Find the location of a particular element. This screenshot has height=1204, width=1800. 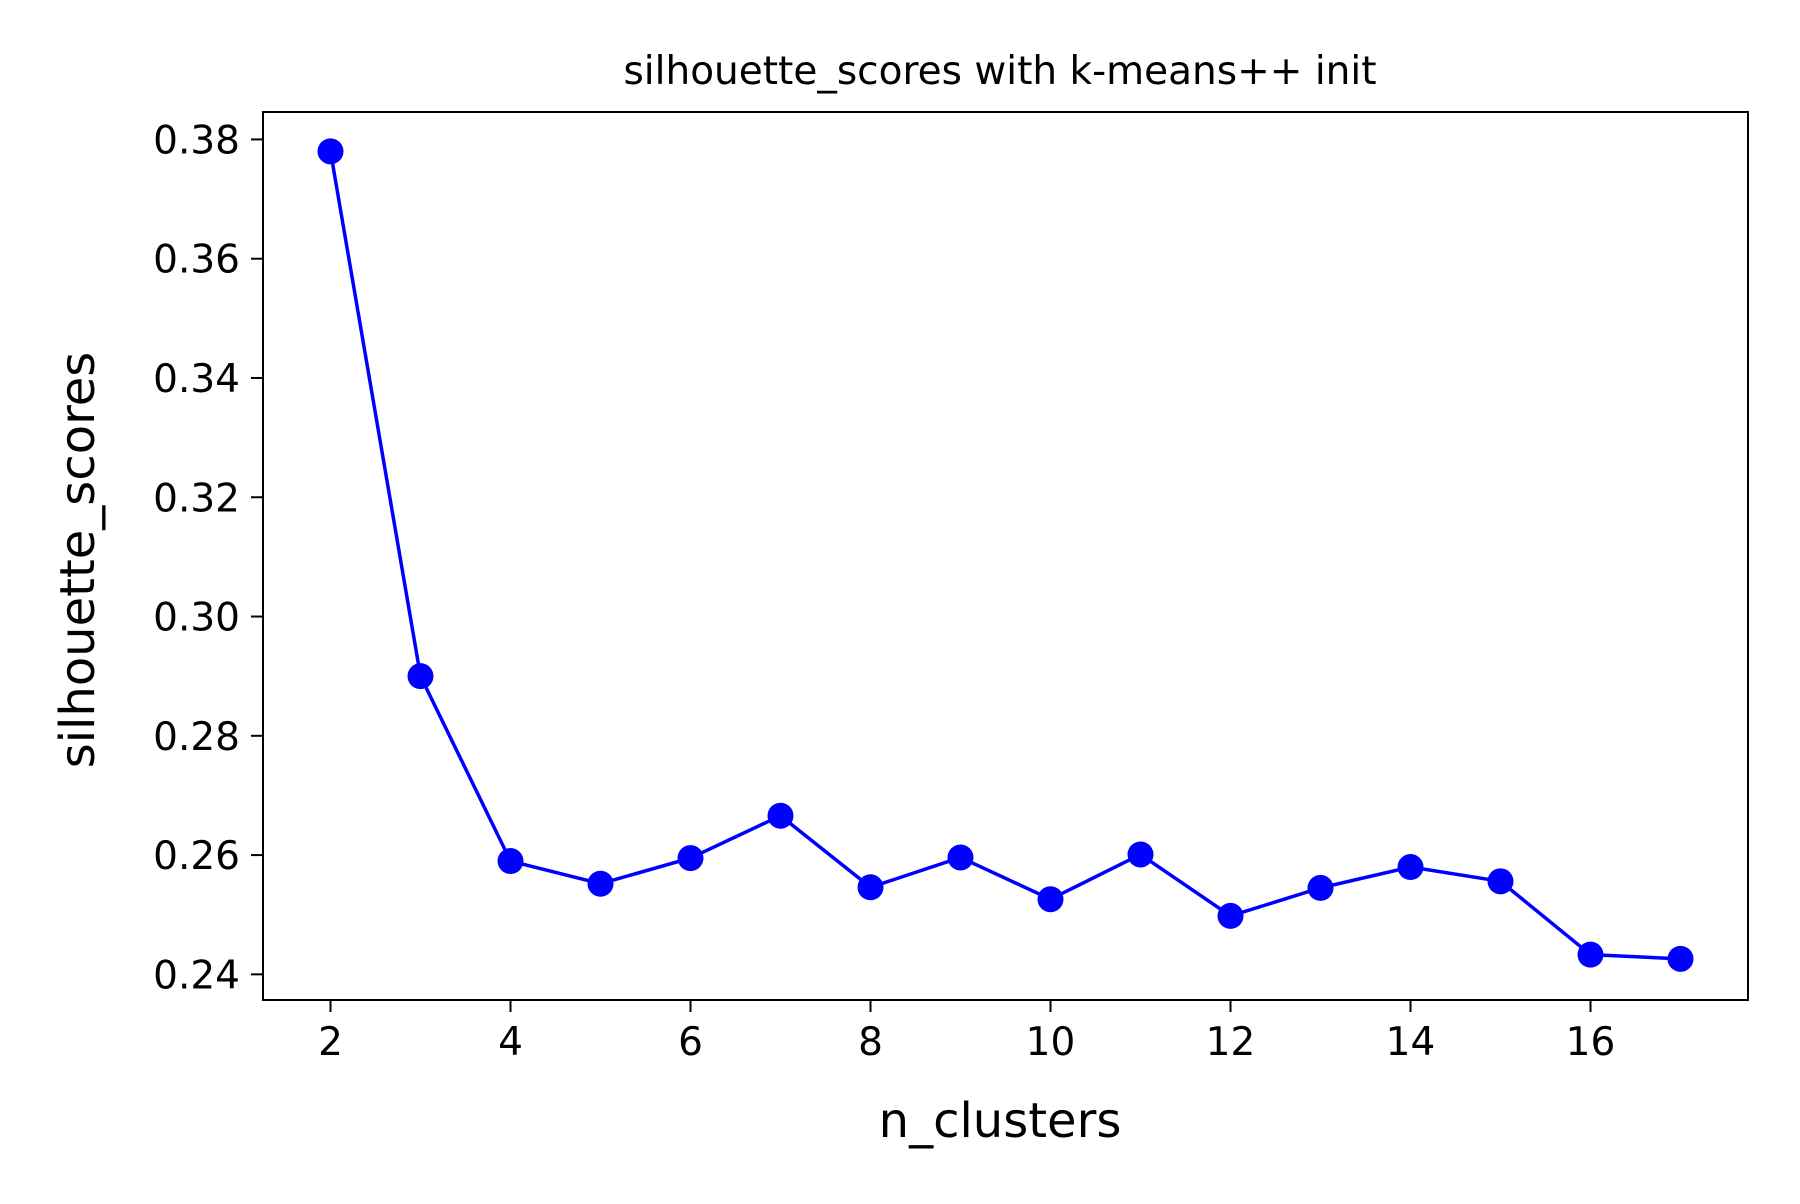

y-tick-label: 0.24 is located at coordinates (196, 975).